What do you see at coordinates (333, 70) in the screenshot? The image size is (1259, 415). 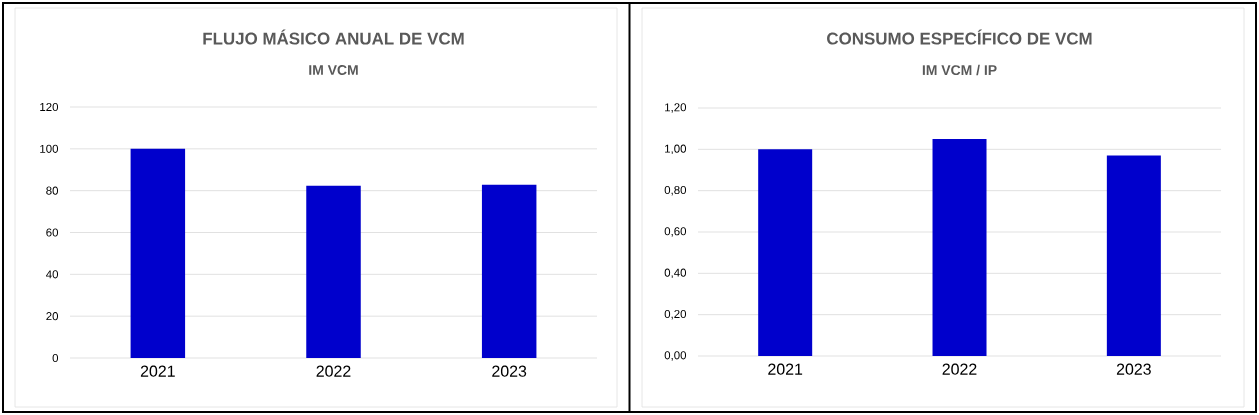 I see `chart-subtitle: IM VCM` at bounding box center [333, 70].